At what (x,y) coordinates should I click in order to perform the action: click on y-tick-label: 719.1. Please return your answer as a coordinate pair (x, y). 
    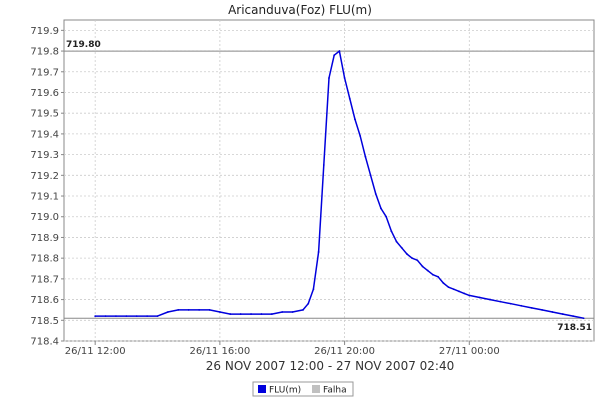
    Looking at the image, I should click on (44, 197).